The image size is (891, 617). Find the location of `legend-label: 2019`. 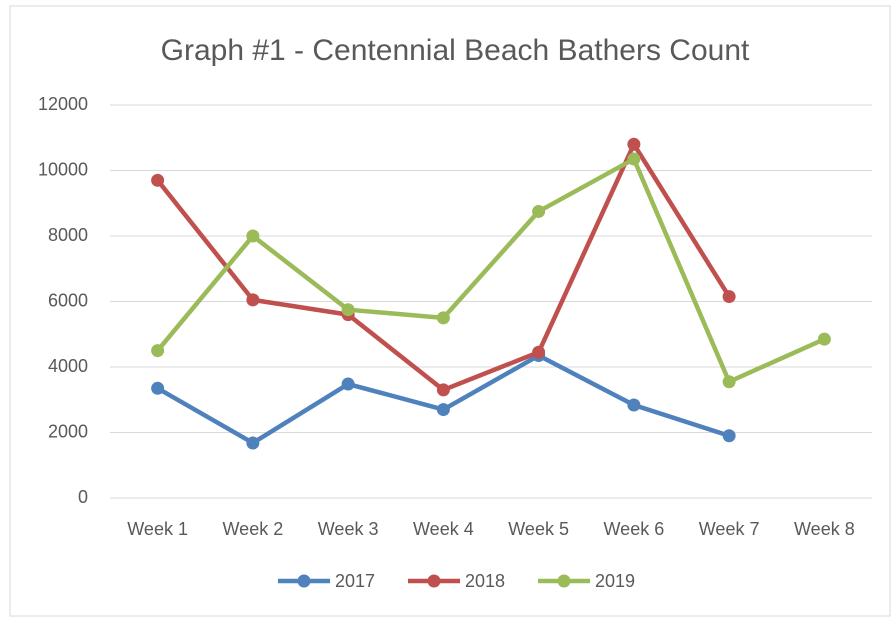

legend-label: 2019 is located at coordinates (615, 581).